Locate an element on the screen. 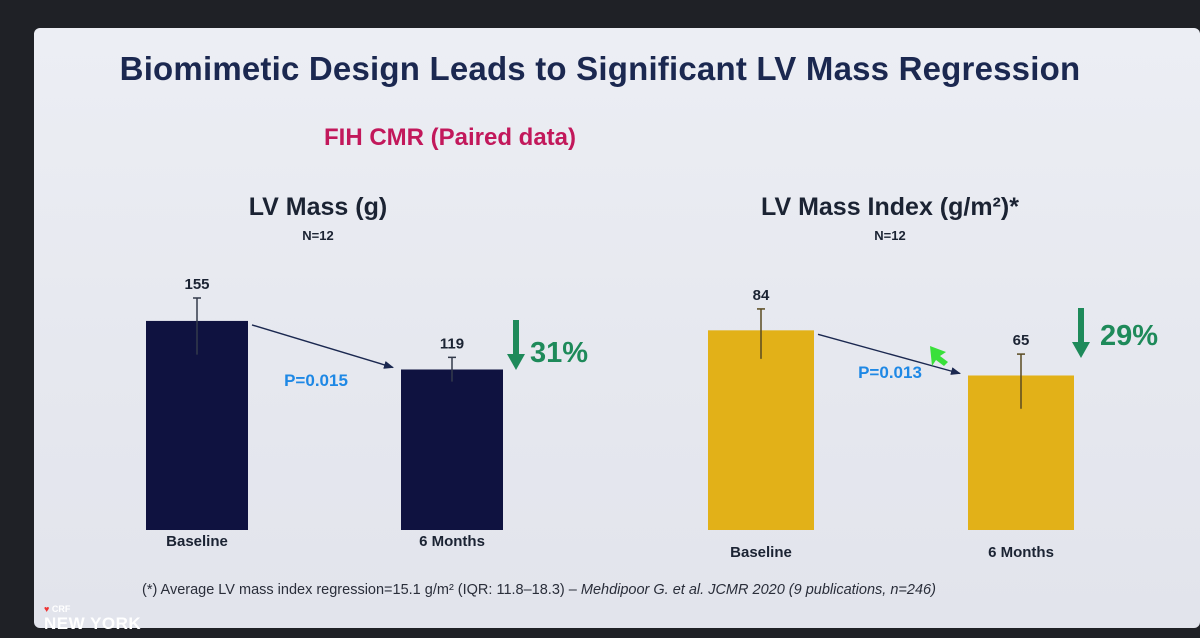 The height and width of the screenshot is (638, 1200). p-value: P=0.015 is located at coordinates (316, 380).